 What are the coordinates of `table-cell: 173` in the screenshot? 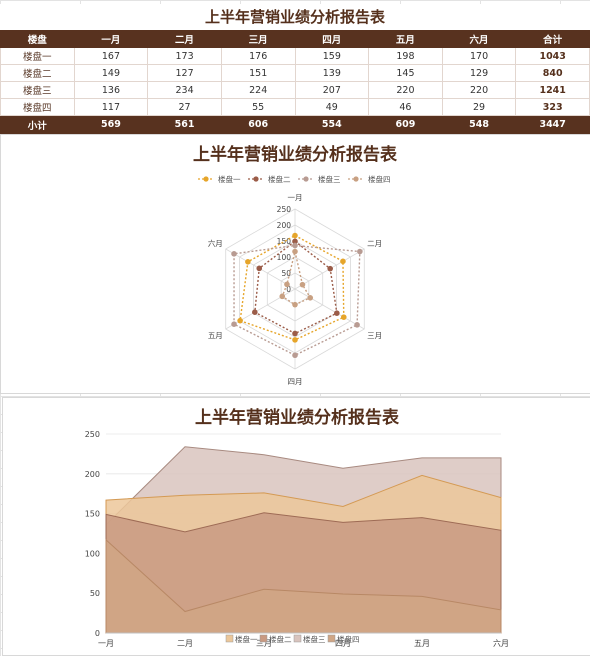 It's located at (184, 56).